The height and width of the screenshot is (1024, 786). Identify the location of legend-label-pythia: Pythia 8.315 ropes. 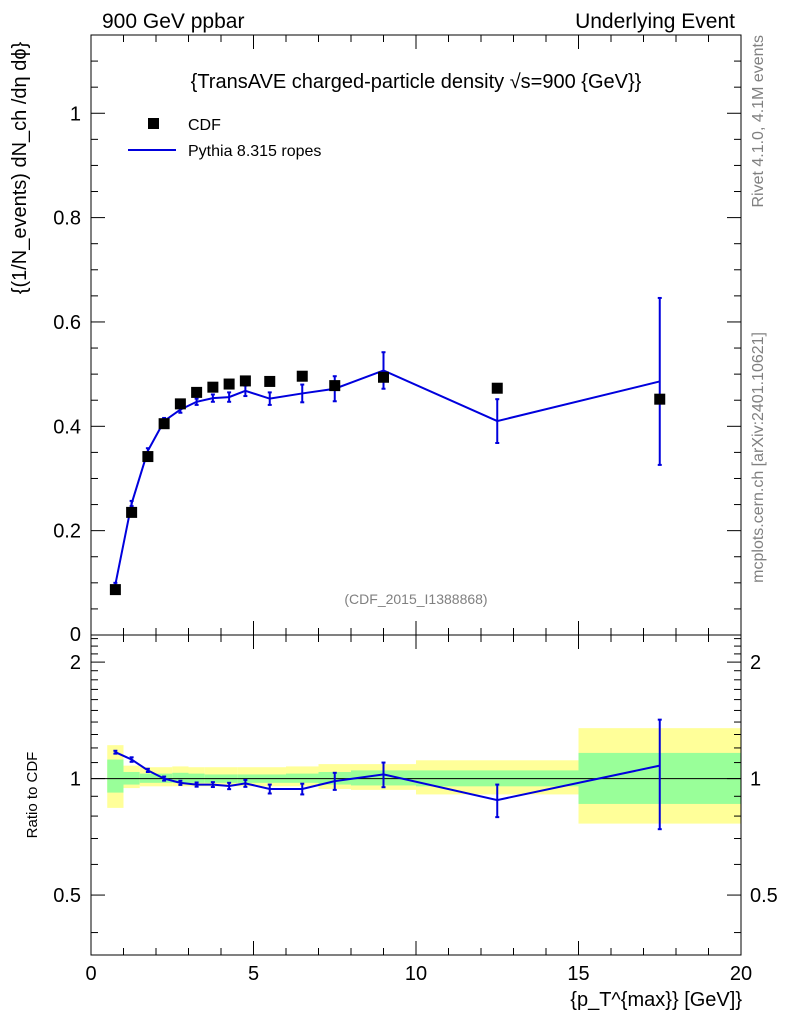
(254, 151).